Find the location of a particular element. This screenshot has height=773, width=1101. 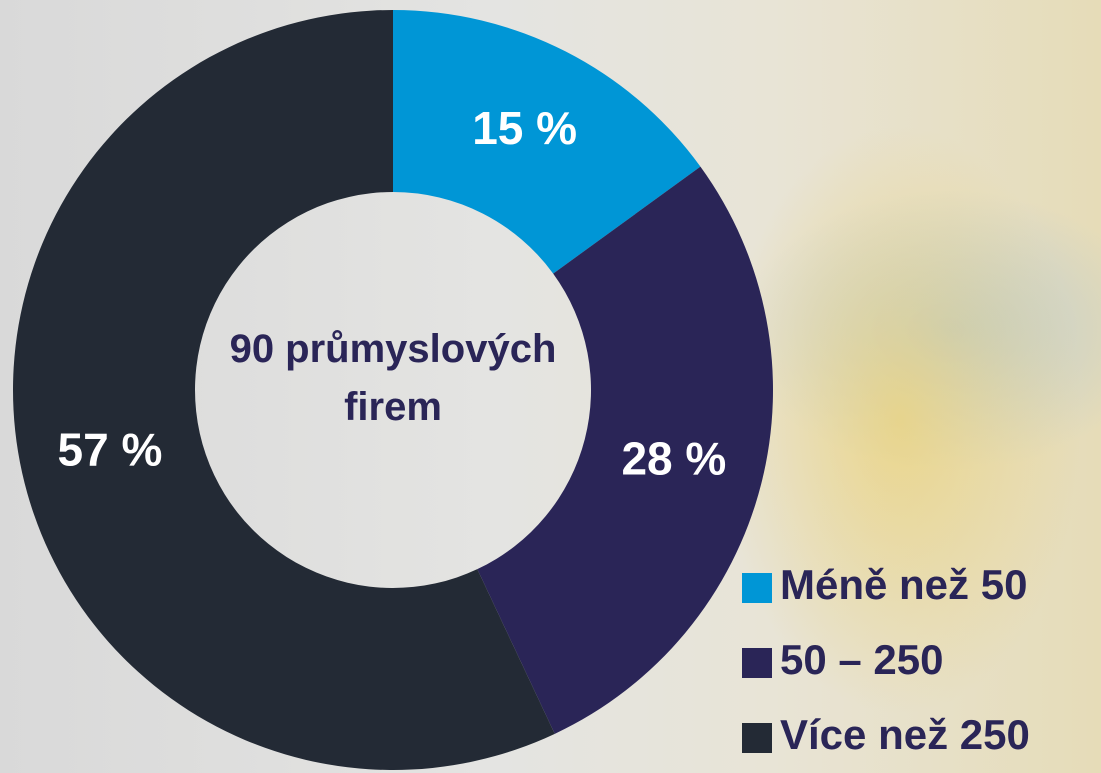

value-label: 57 % is located at coordinates (110, 449).